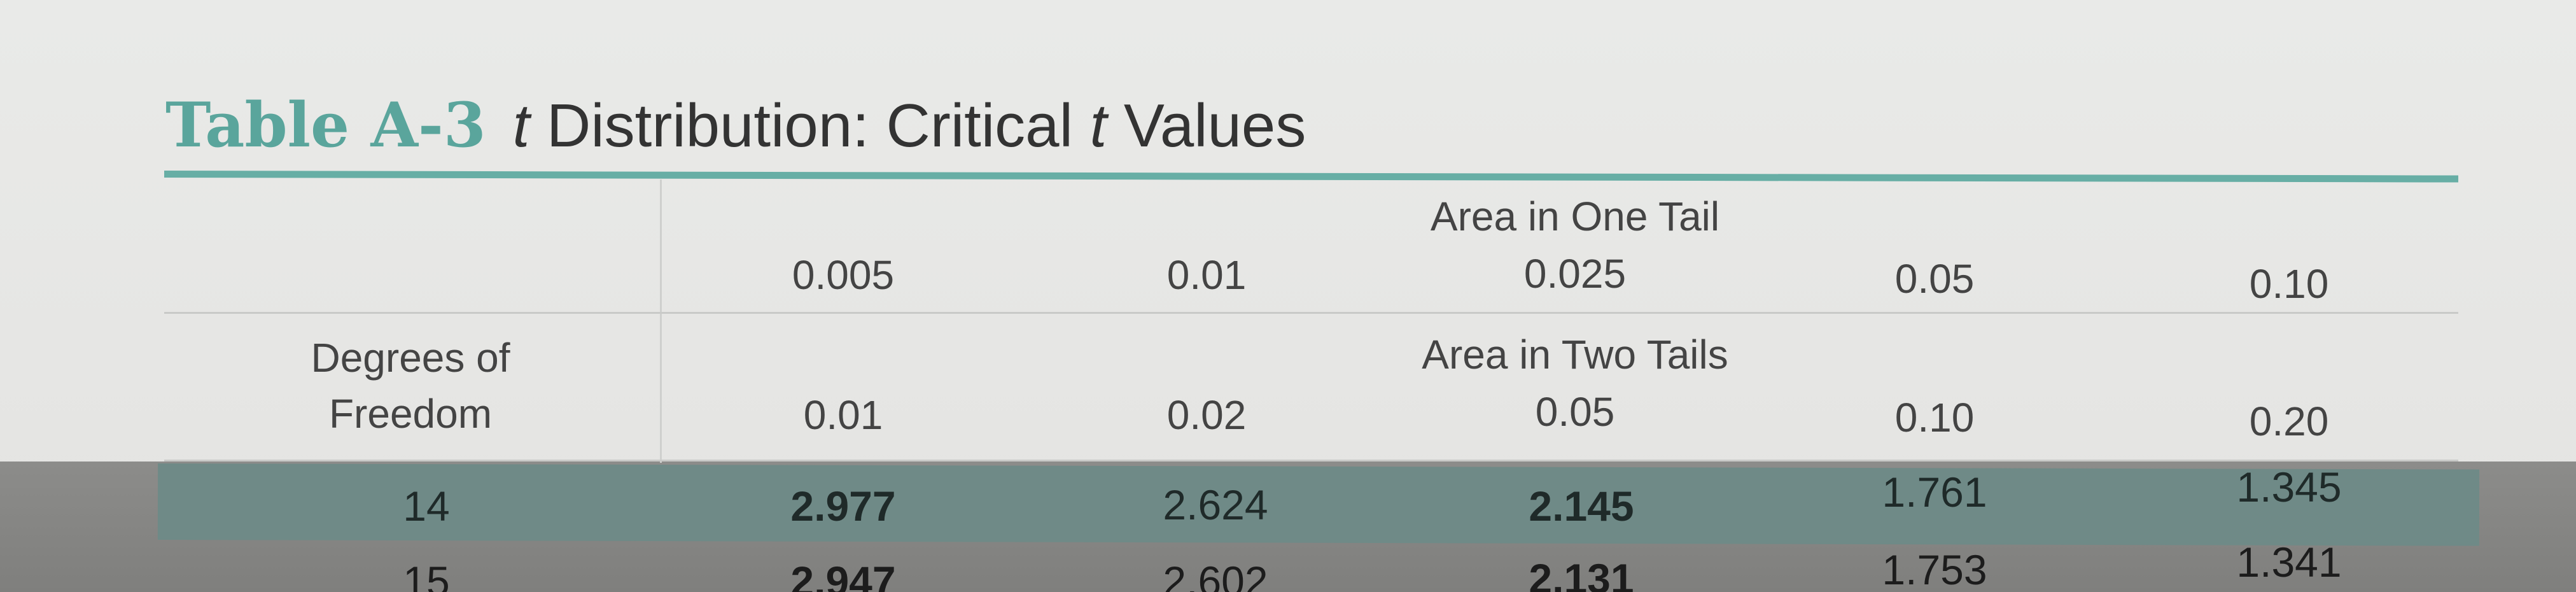 The width and height of the screenshot is (2576, 592). What do you see at coordinates (325, 125) in the screenshot?
I see `table-number: Table A-3` at bounding box center [325, 125].